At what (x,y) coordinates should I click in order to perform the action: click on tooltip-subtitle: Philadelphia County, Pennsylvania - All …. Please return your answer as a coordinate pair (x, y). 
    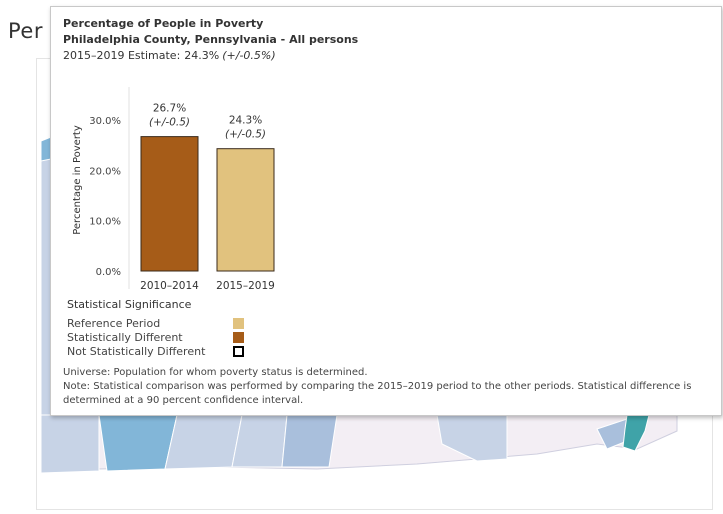
    Looking at the image, I should click on (211, 39).